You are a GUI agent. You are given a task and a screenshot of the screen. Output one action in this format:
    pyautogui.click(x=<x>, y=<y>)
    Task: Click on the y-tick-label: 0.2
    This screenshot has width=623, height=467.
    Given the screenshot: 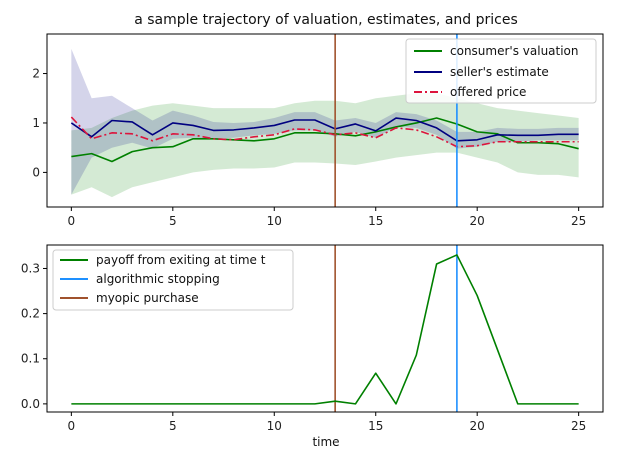 What is the action you would take?
    pyautogui.click(x=30, y=314)
    